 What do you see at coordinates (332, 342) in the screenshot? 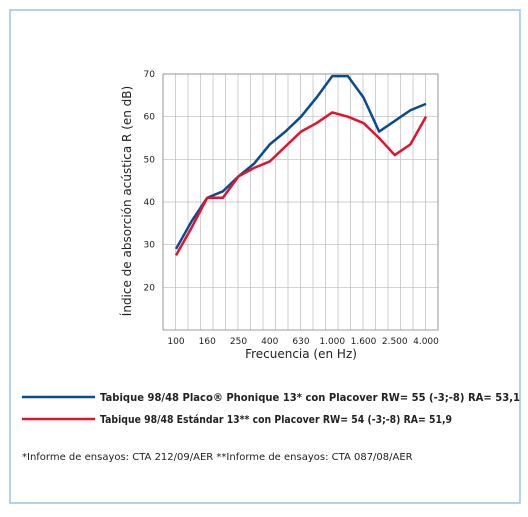
I see `x-tick-label: 1.000` at bounding box center [332, 342].